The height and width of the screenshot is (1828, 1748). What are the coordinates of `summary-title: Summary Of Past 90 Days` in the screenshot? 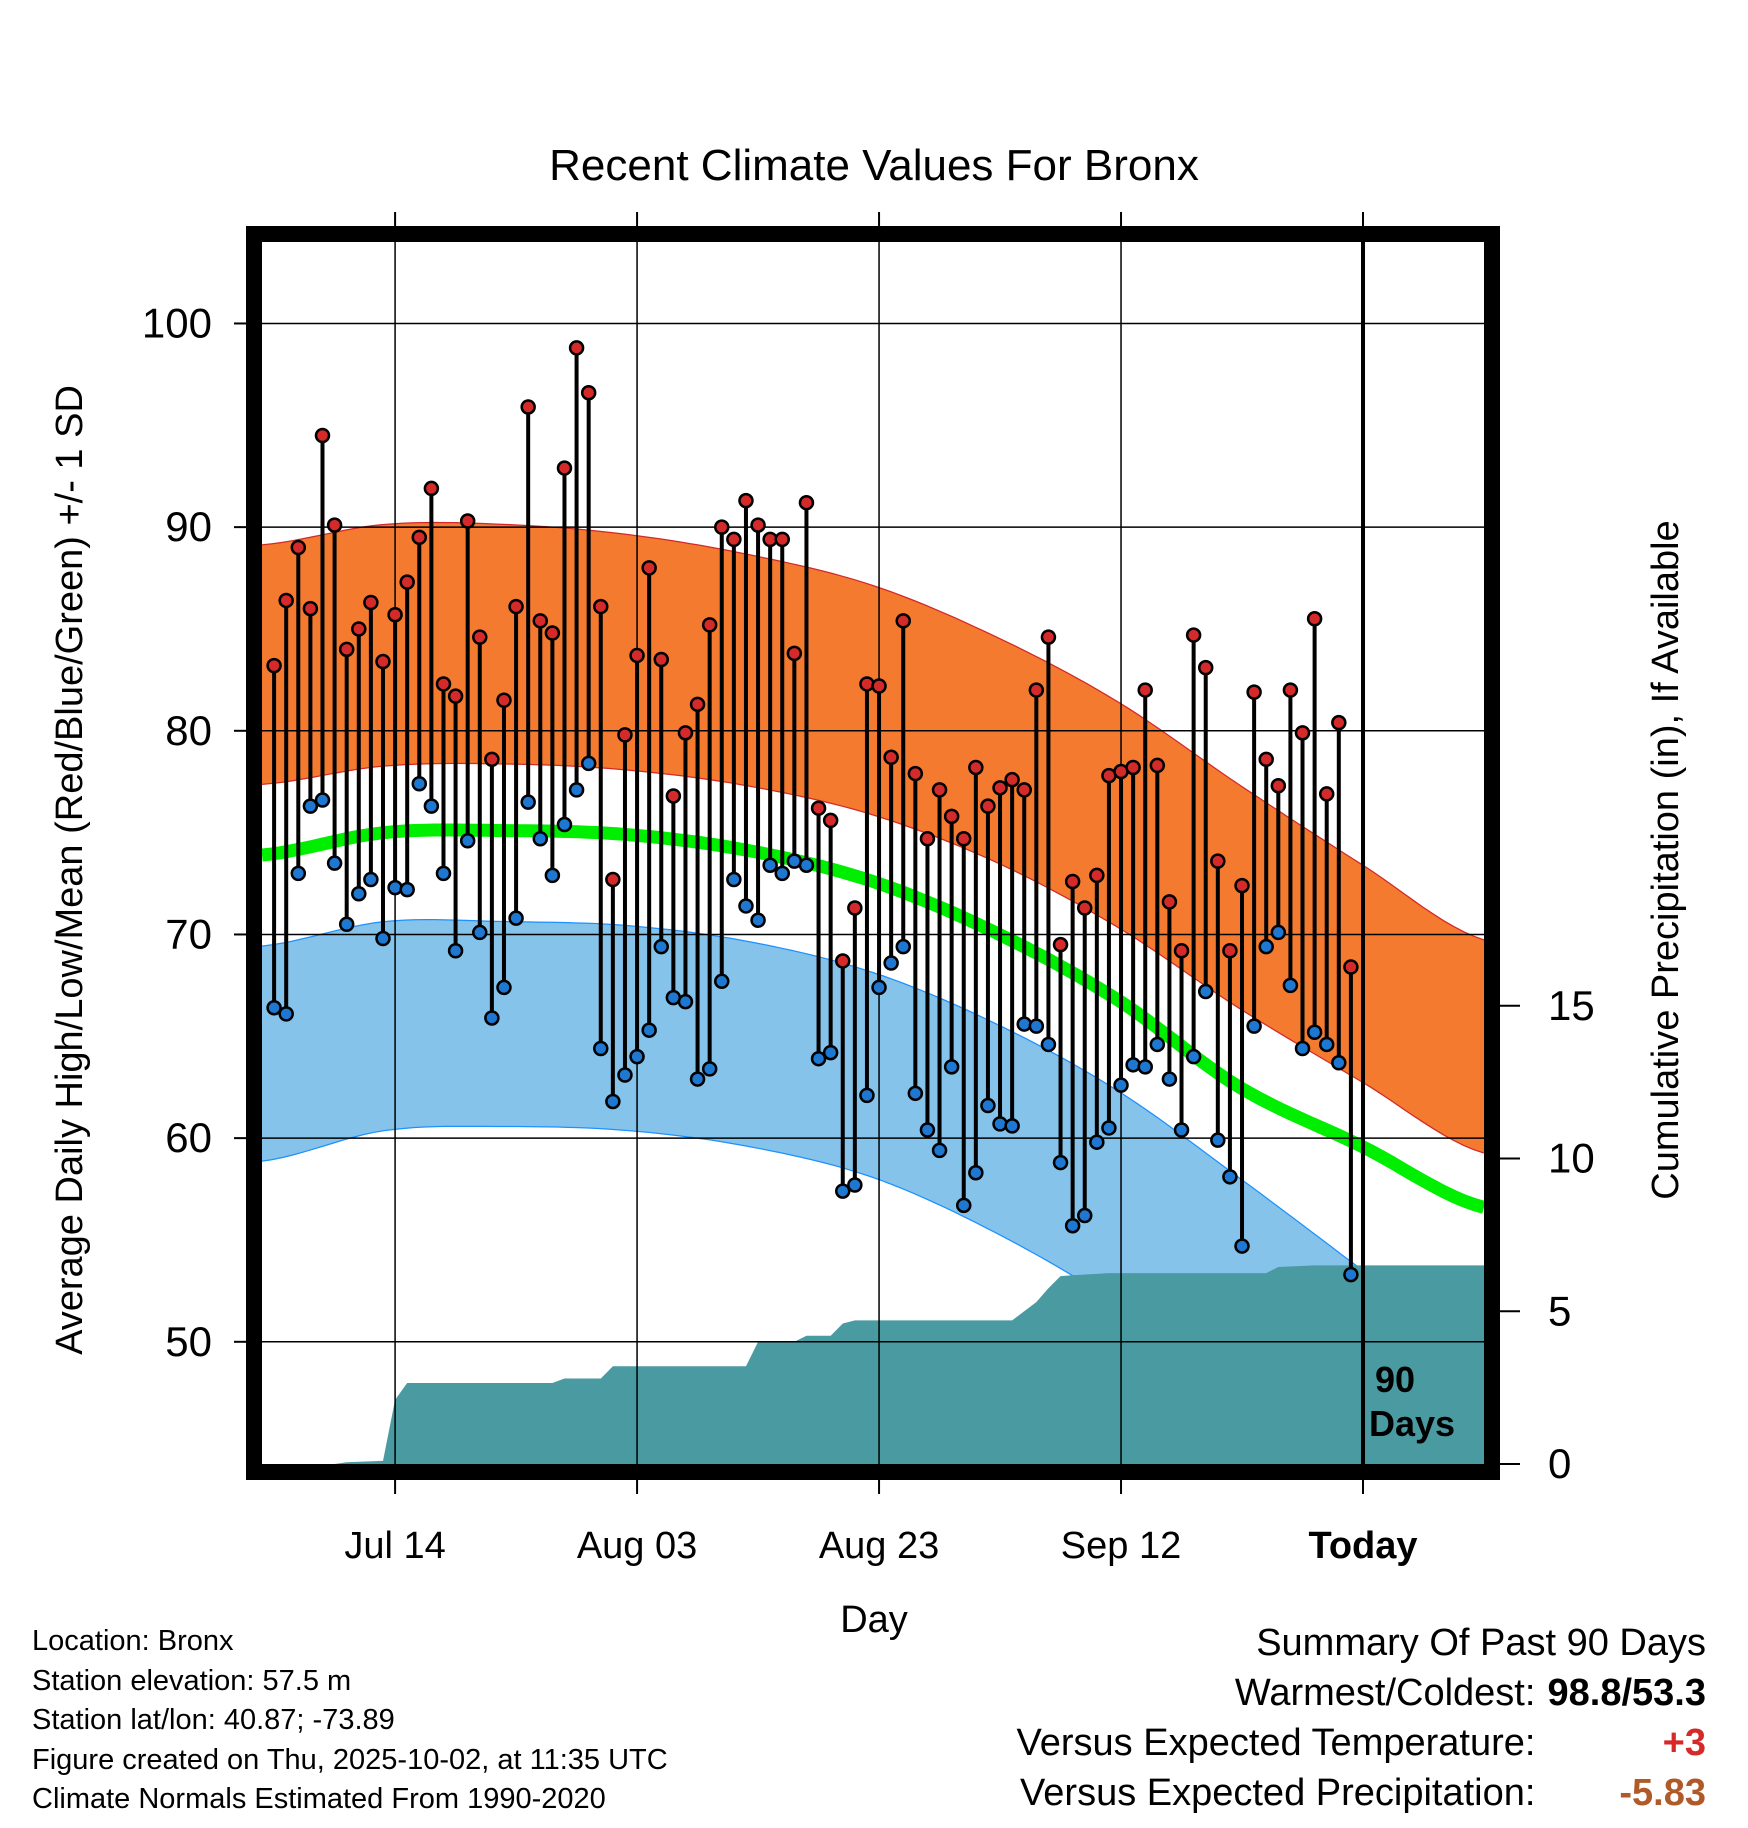 It's located at (1481, 1643).